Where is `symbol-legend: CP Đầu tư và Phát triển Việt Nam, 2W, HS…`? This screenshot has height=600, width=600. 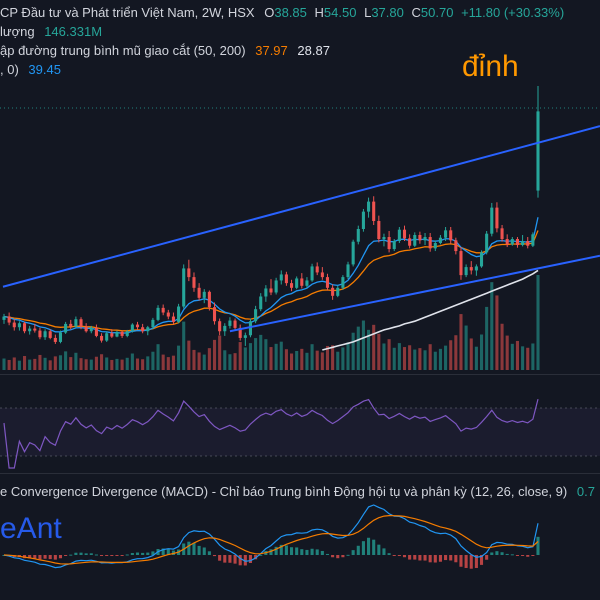
symbol-legend: CP Đầu tư và Phát triển Việt Nam, 2W, HS… is located at coordinates (282, 12).